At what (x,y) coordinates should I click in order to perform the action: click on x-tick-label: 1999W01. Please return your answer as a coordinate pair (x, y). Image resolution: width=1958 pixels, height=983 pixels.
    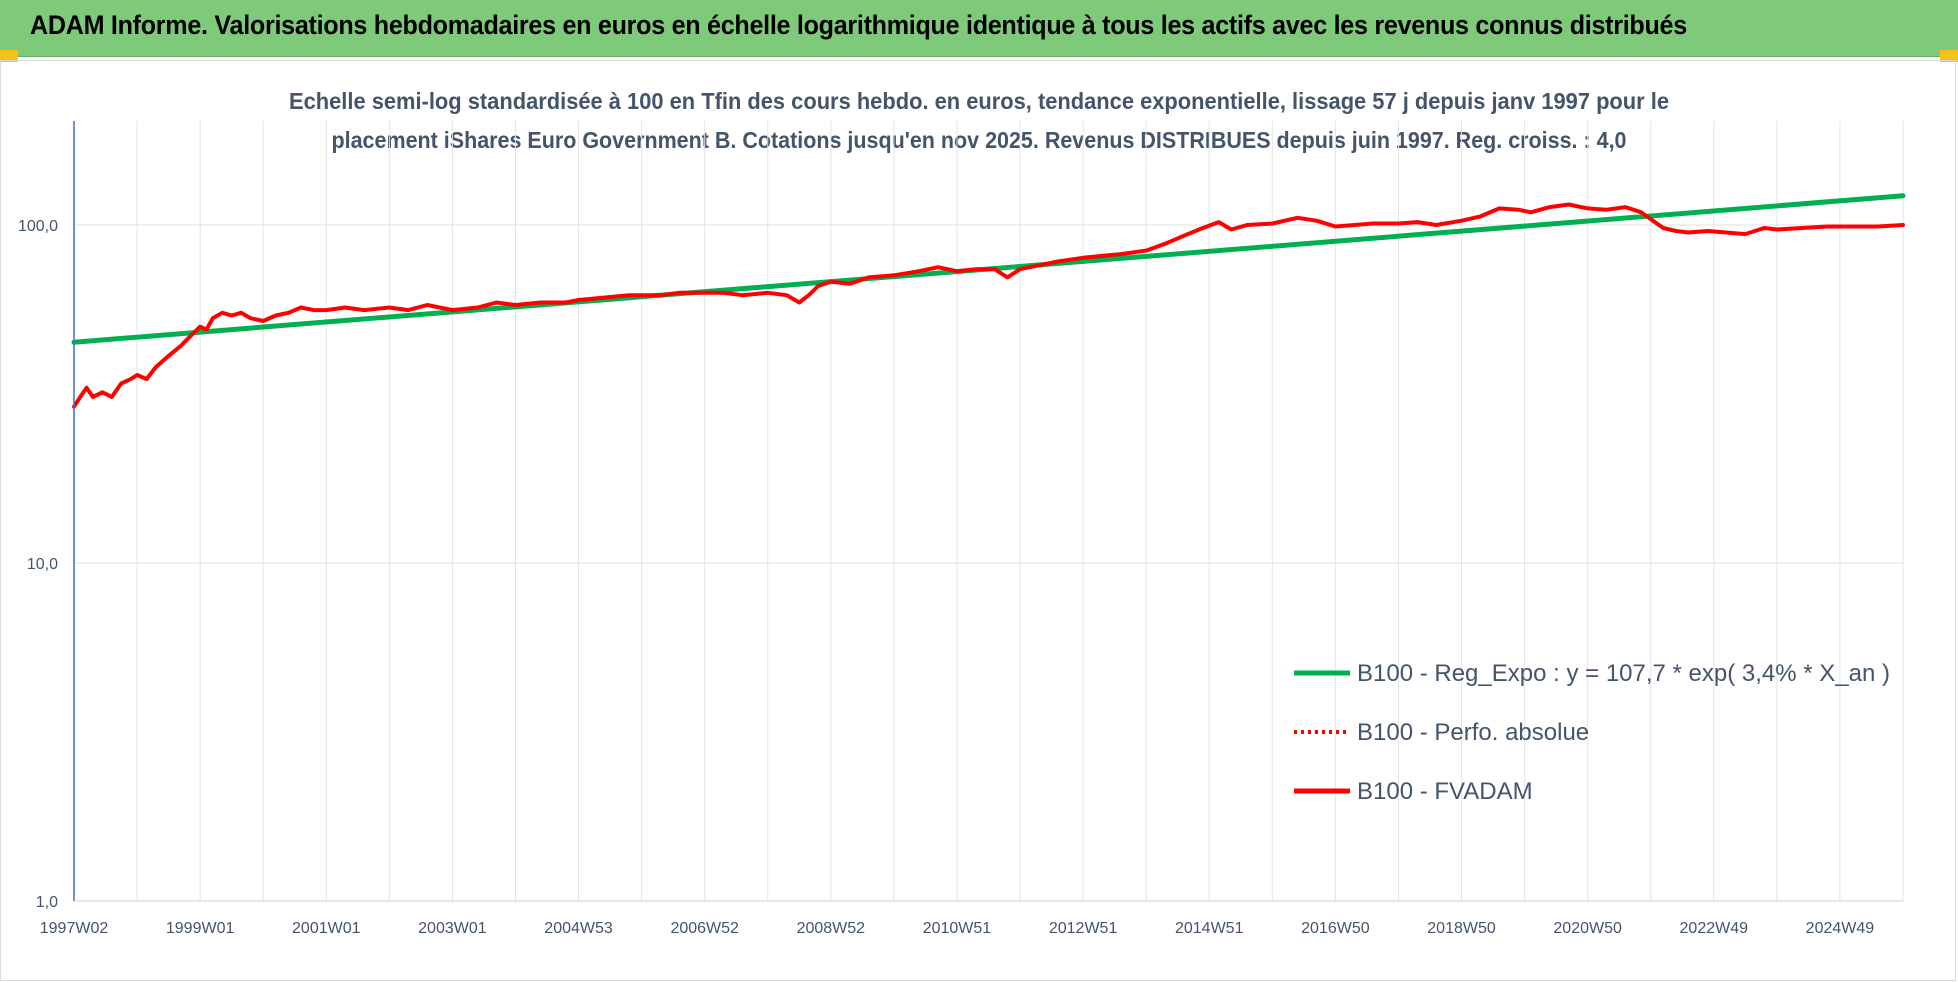
    Looking at the image, I should click on (200, 928).